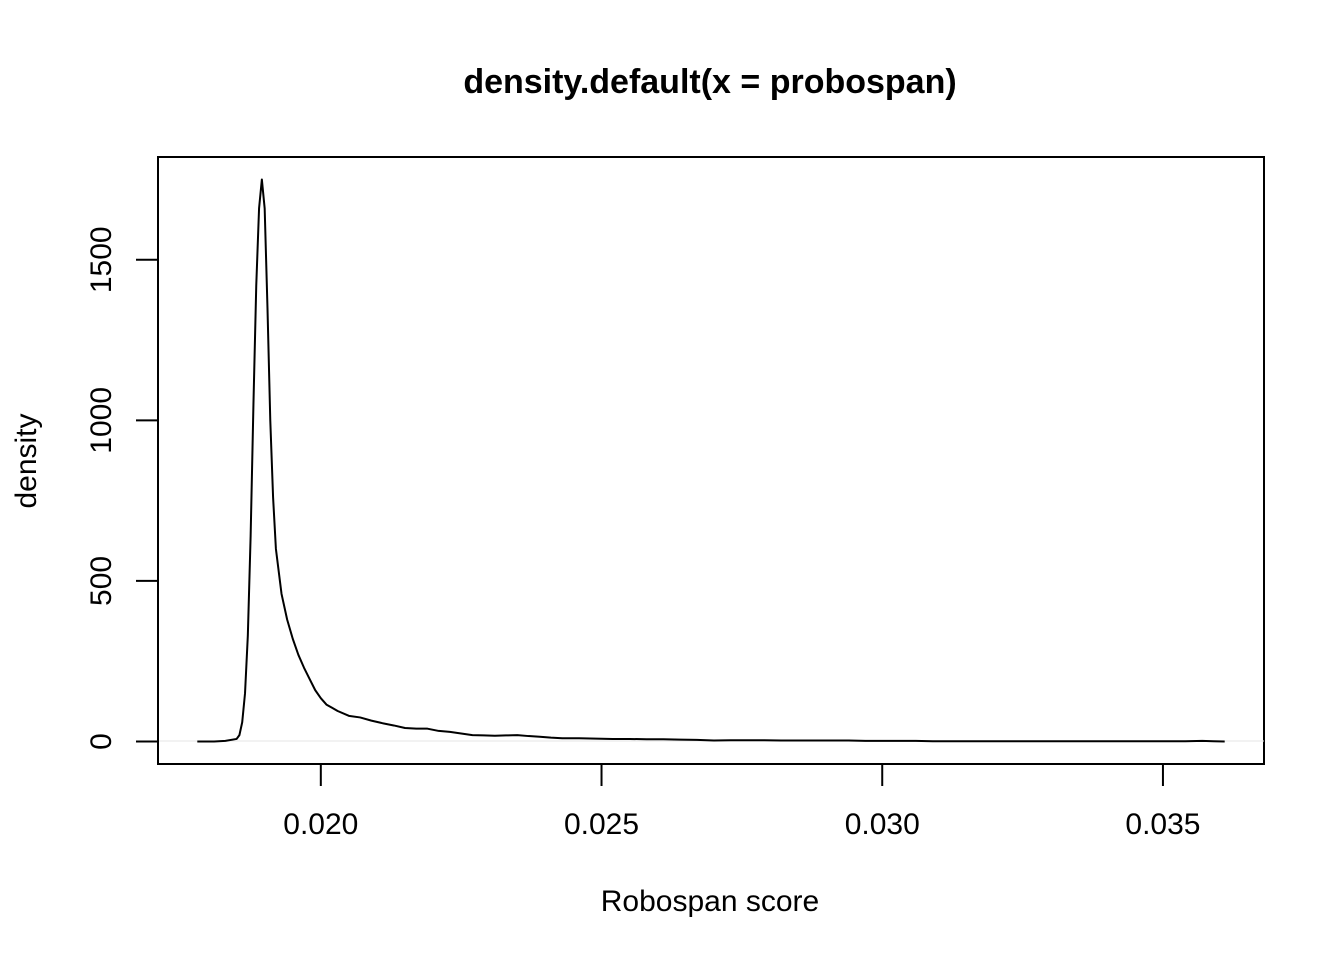 The height and width of the screenshot is (960, 1344). Describe the element at coordinates (741, 802) in the screenshot. I see `x-axis: 0.020 0.025 0.030 0.035` at that location.